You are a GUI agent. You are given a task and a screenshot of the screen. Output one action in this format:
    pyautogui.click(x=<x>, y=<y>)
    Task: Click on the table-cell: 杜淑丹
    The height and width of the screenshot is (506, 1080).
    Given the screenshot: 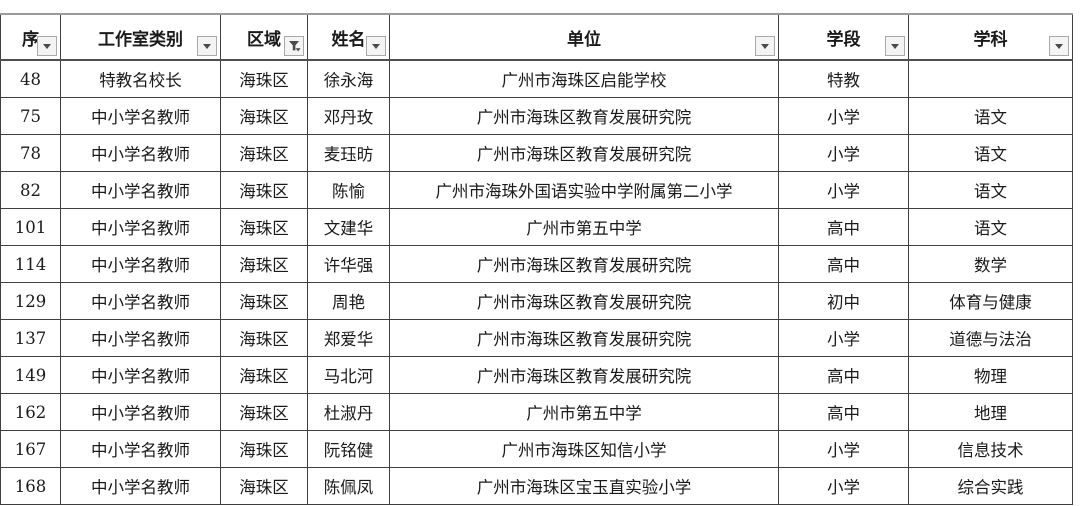 What is the action you would take?
    pyautogui.click(x=348, y=412)
    